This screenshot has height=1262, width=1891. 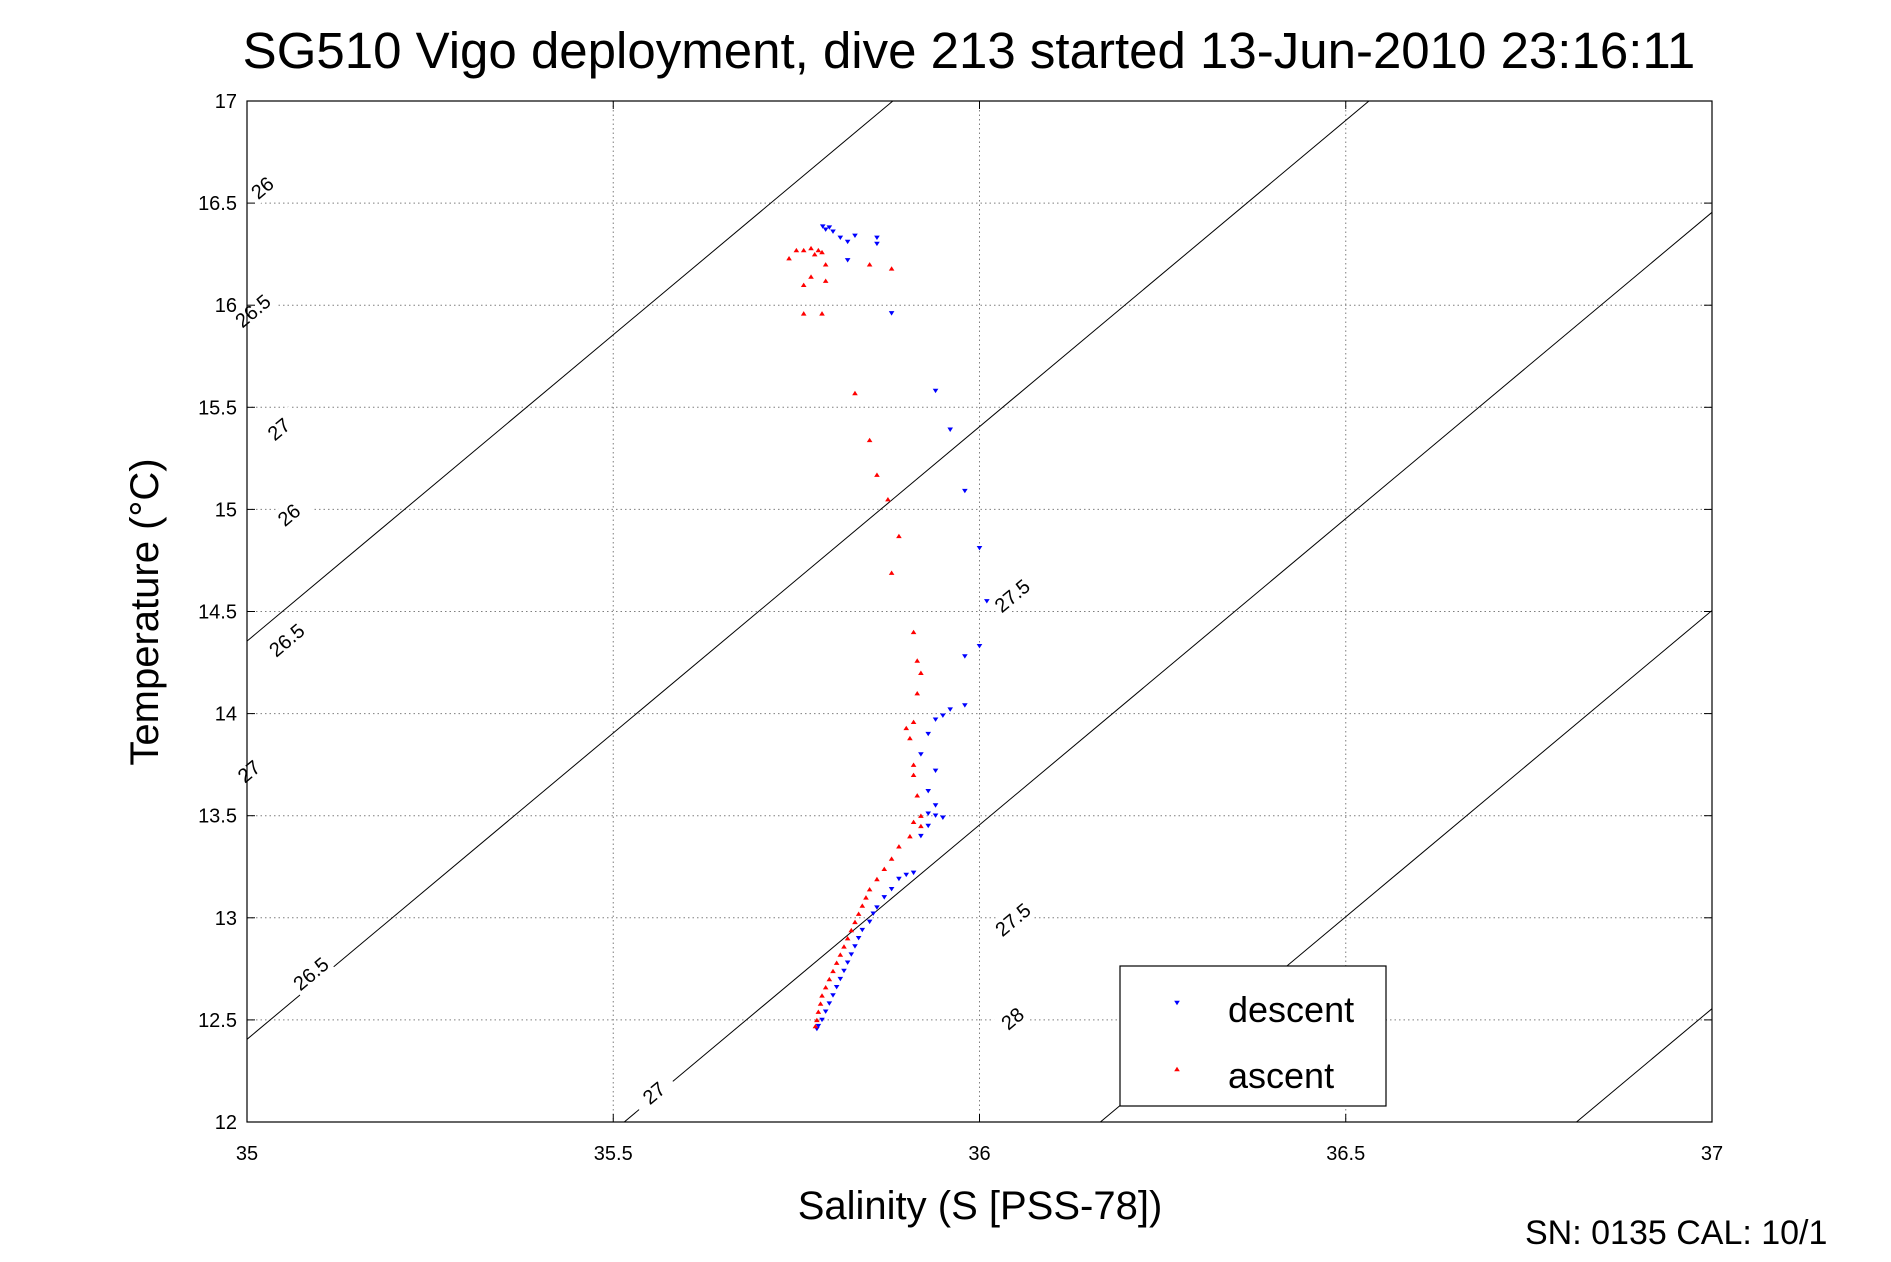 I want to click on serial-calibration-note: SN: 0135 CAL: 10/1, so click(x=1676, y=1233).